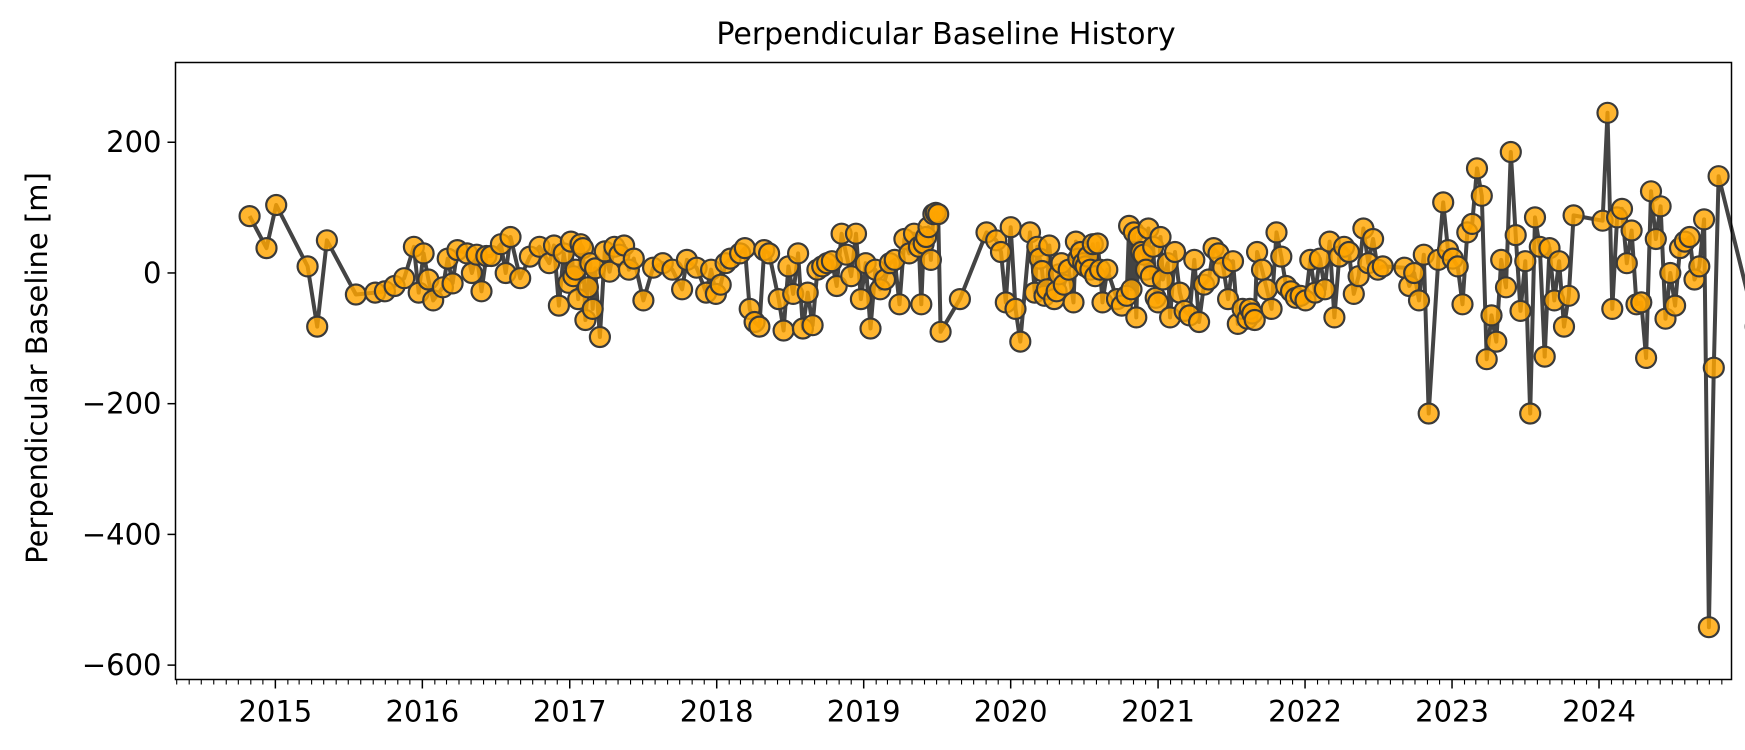 This screenshot has height=750, width=1745. What do you see at coordinates (570, 712) in the screenshot?
I see `x-tick-label: 2017` at bounding box center [570, 712].